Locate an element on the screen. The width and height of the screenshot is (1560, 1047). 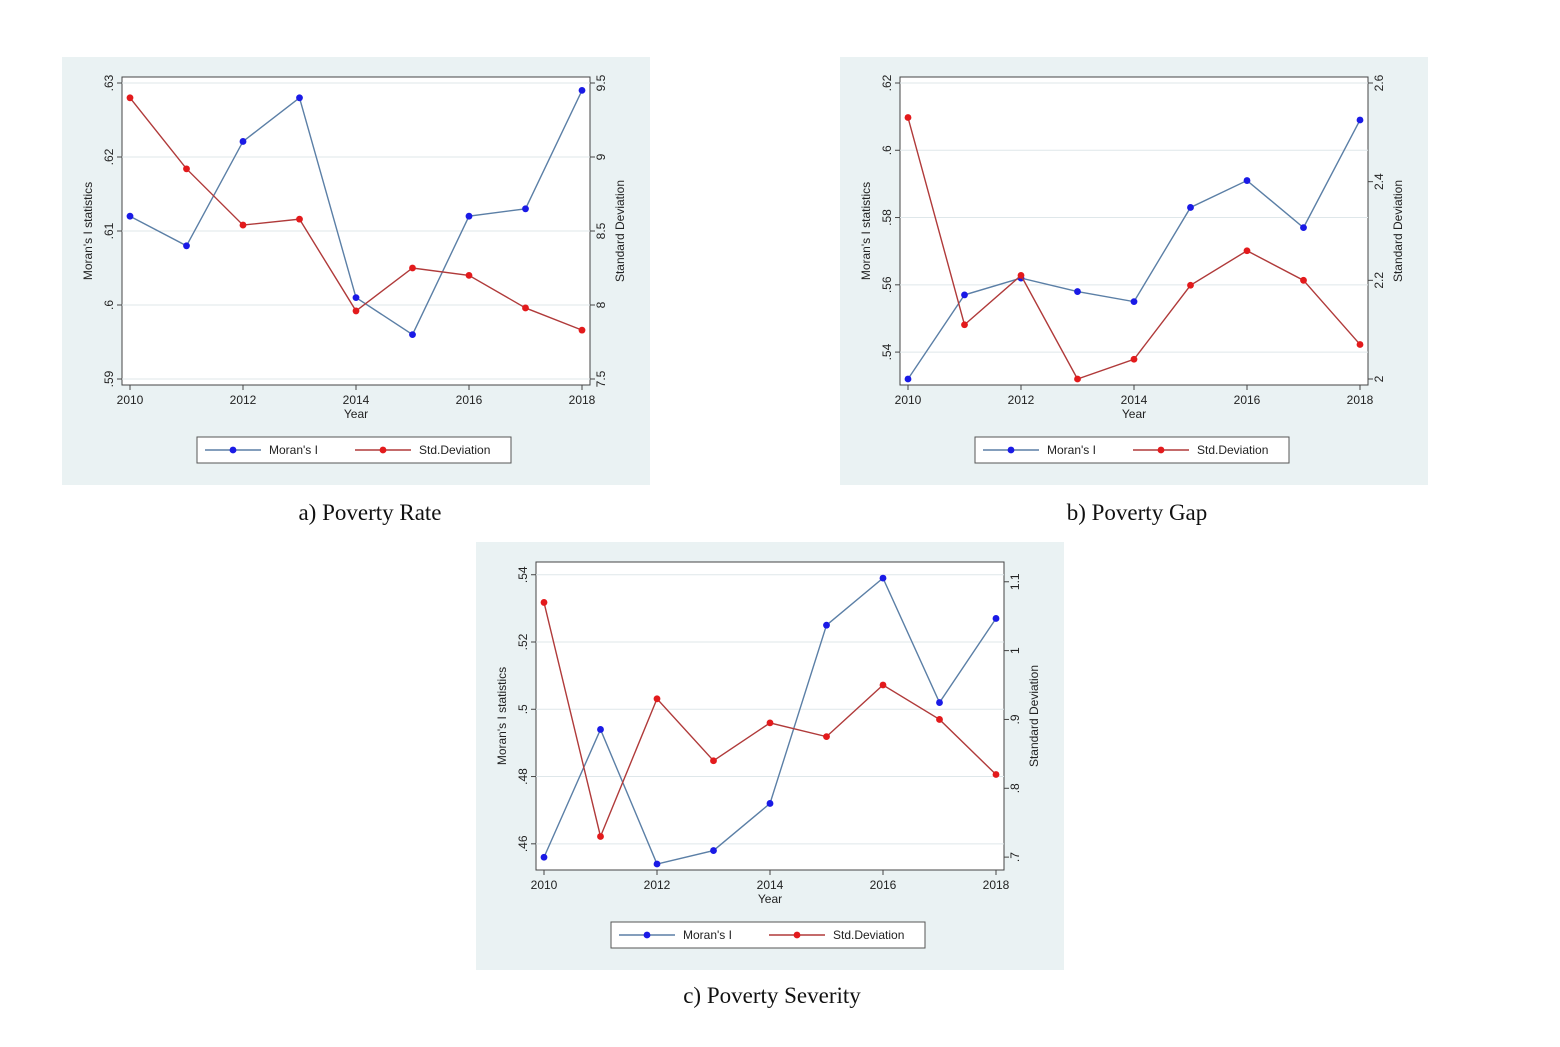
right-tick-label: 2 is located at coordinates (1379, 378).